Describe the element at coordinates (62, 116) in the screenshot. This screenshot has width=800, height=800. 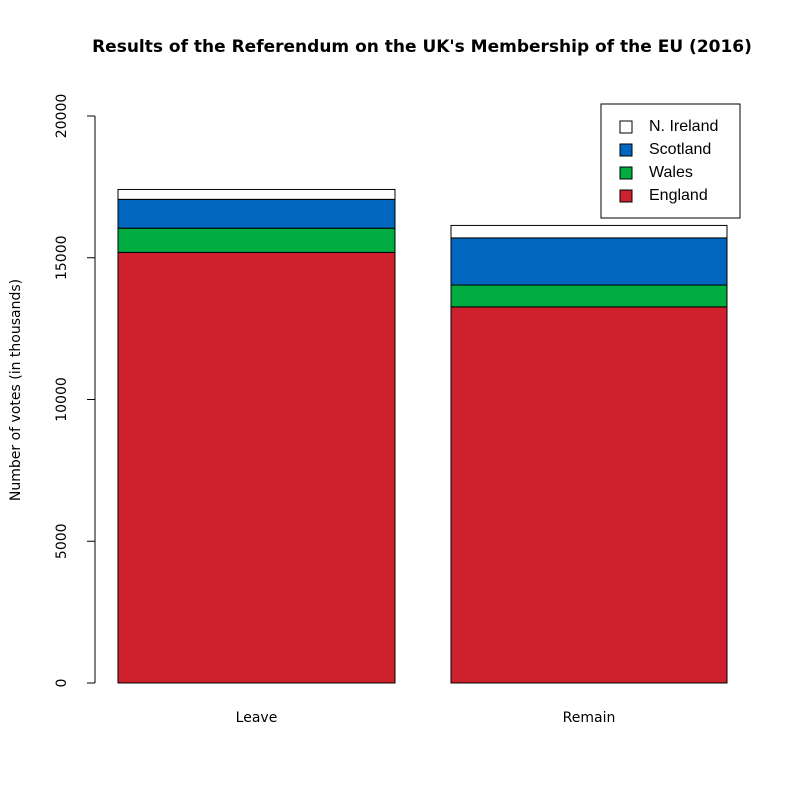
I see `y-tick-label: 20000` at that location.